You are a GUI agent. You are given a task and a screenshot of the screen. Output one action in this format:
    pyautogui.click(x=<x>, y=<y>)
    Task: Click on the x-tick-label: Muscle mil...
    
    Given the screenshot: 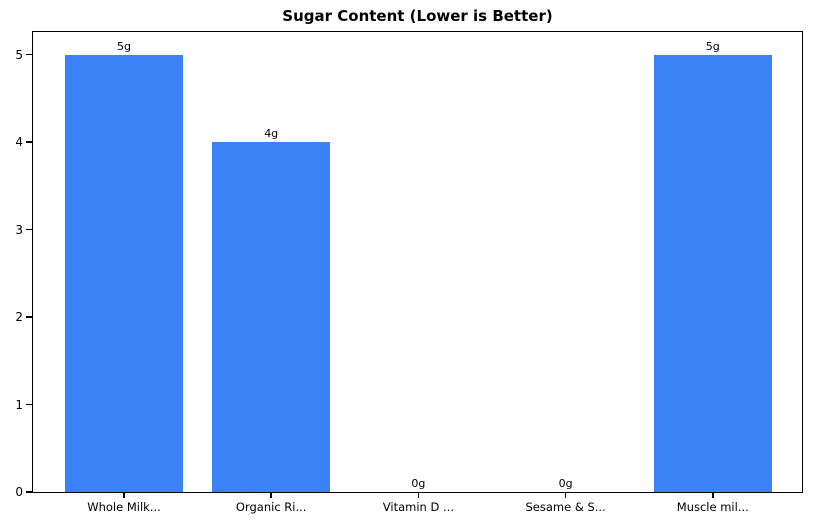 What is the action you would take?
    pyautogui.click(x=712, y=507)
    